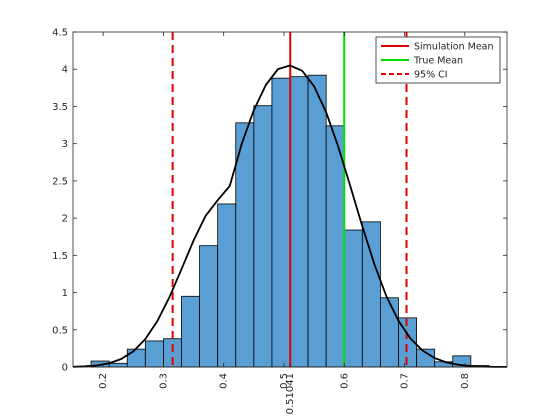 The image size is (560, 420). I want to click on x-tick-label: 0.5, so click(284, 381).